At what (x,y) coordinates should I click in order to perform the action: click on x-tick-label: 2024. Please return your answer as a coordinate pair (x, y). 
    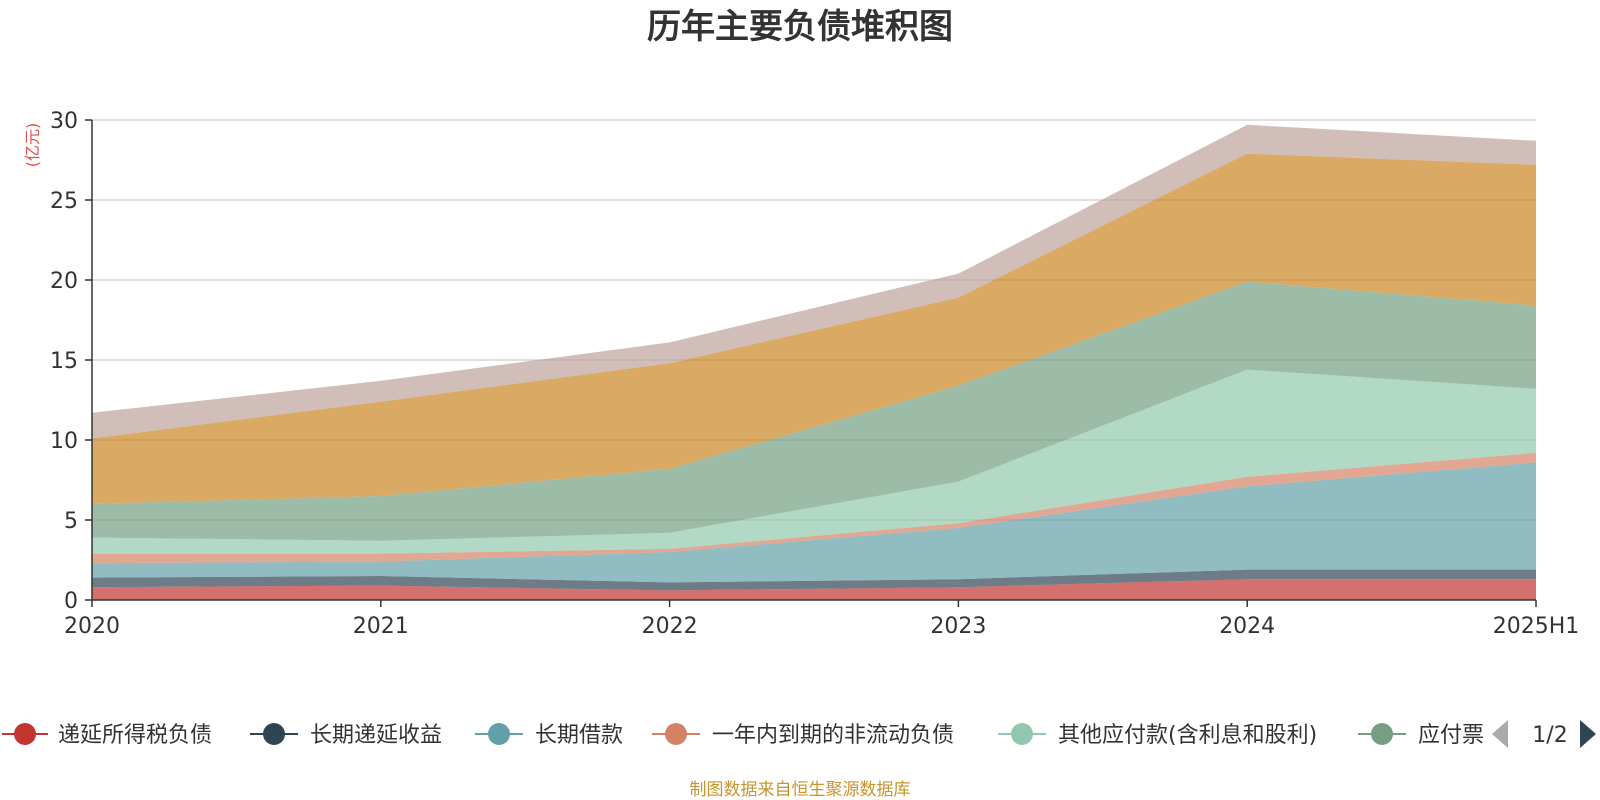
    Looking at the image, I should click on (1247, 626).